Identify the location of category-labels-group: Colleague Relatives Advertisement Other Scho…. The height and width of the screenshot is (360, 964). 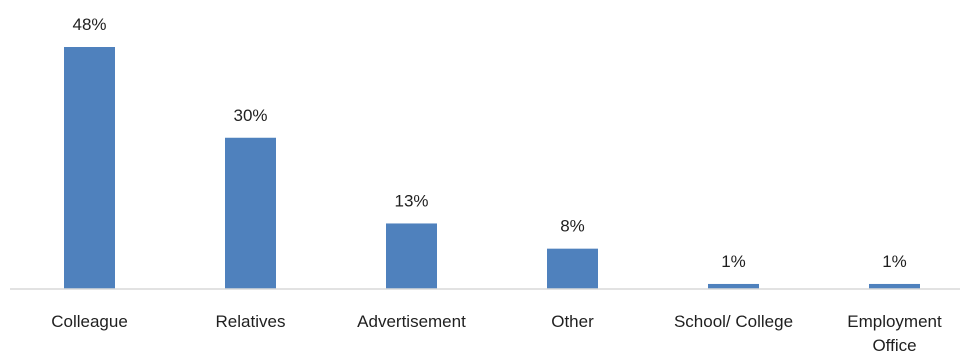
(496, 333).